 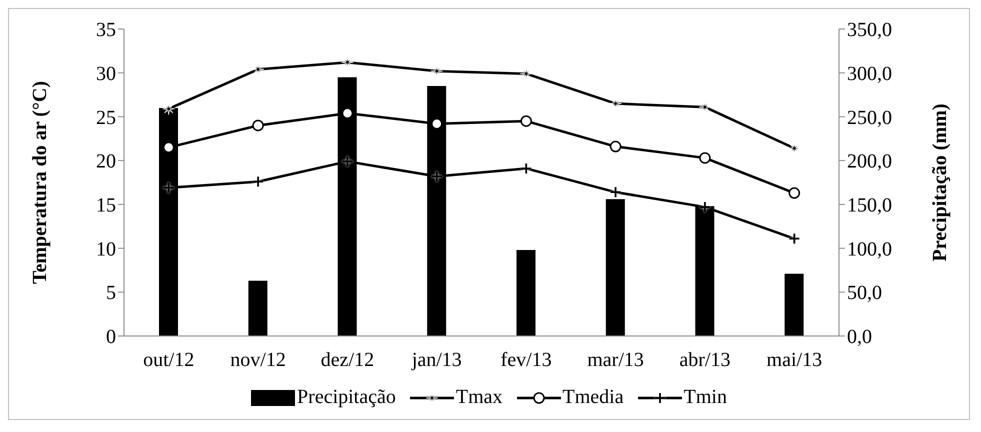 What do you see at coordinates (40, 182) in the screenshot?
I see `y-axis-title: Temperatura do ar (°C)` at bounding box center [40, 182].